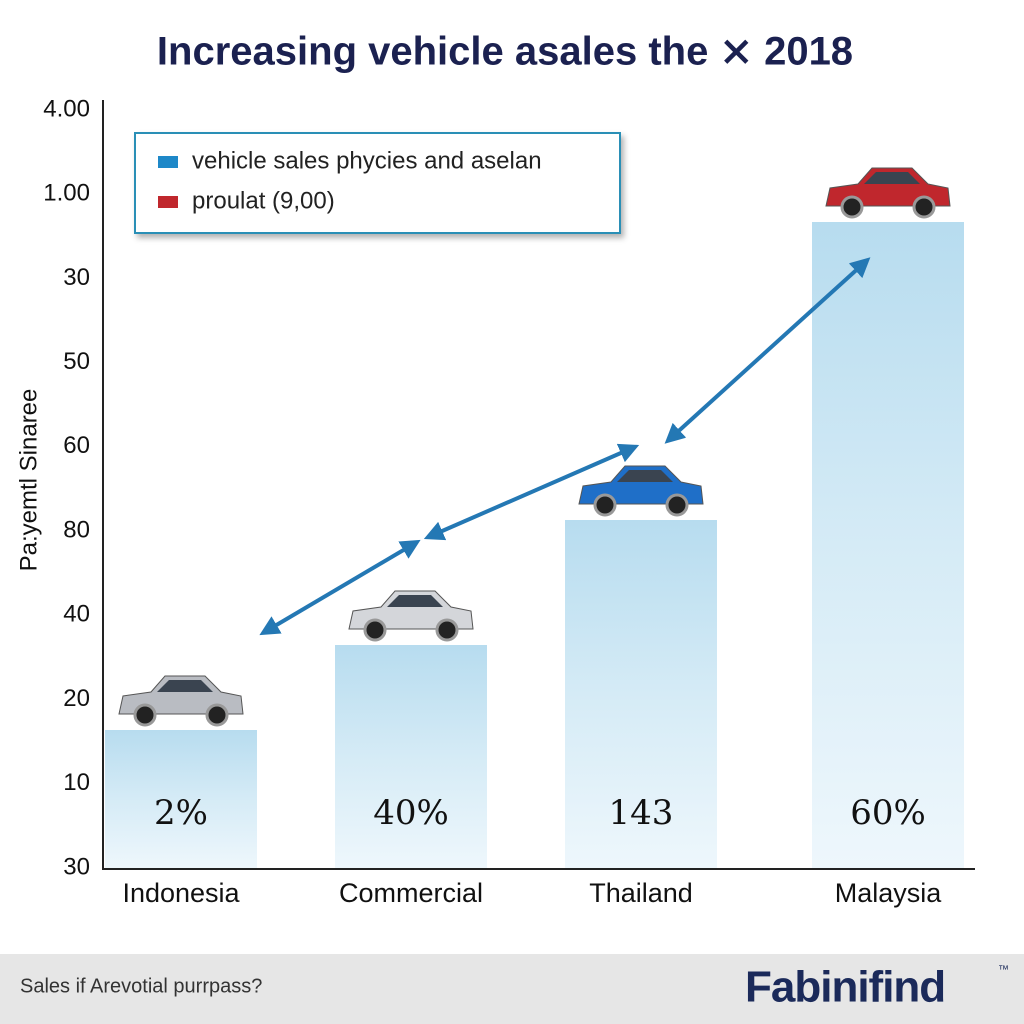  What do you see at coordinates (181, 813) in the screenshot?
I see `bar-label: 2%` at bounding box center [181, 813].